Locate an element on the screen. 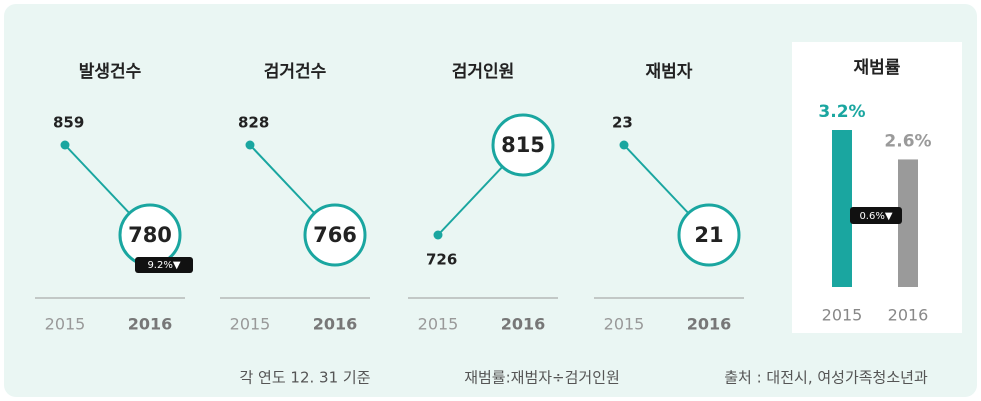 This screenshot has width=981, height=401. annotation: 9.2%▼ is located at coordinates (163, 265).